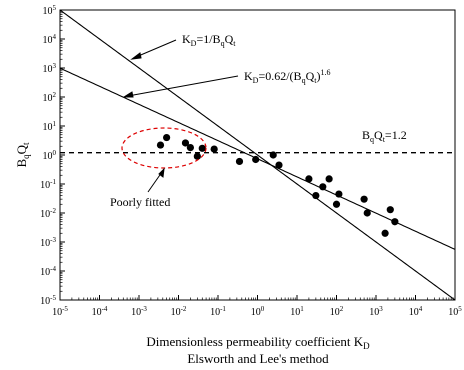 The height and width of the screenshot is (370, 464). I want to click on x-tick-label: 10⁻⁴, so click(100, 311).